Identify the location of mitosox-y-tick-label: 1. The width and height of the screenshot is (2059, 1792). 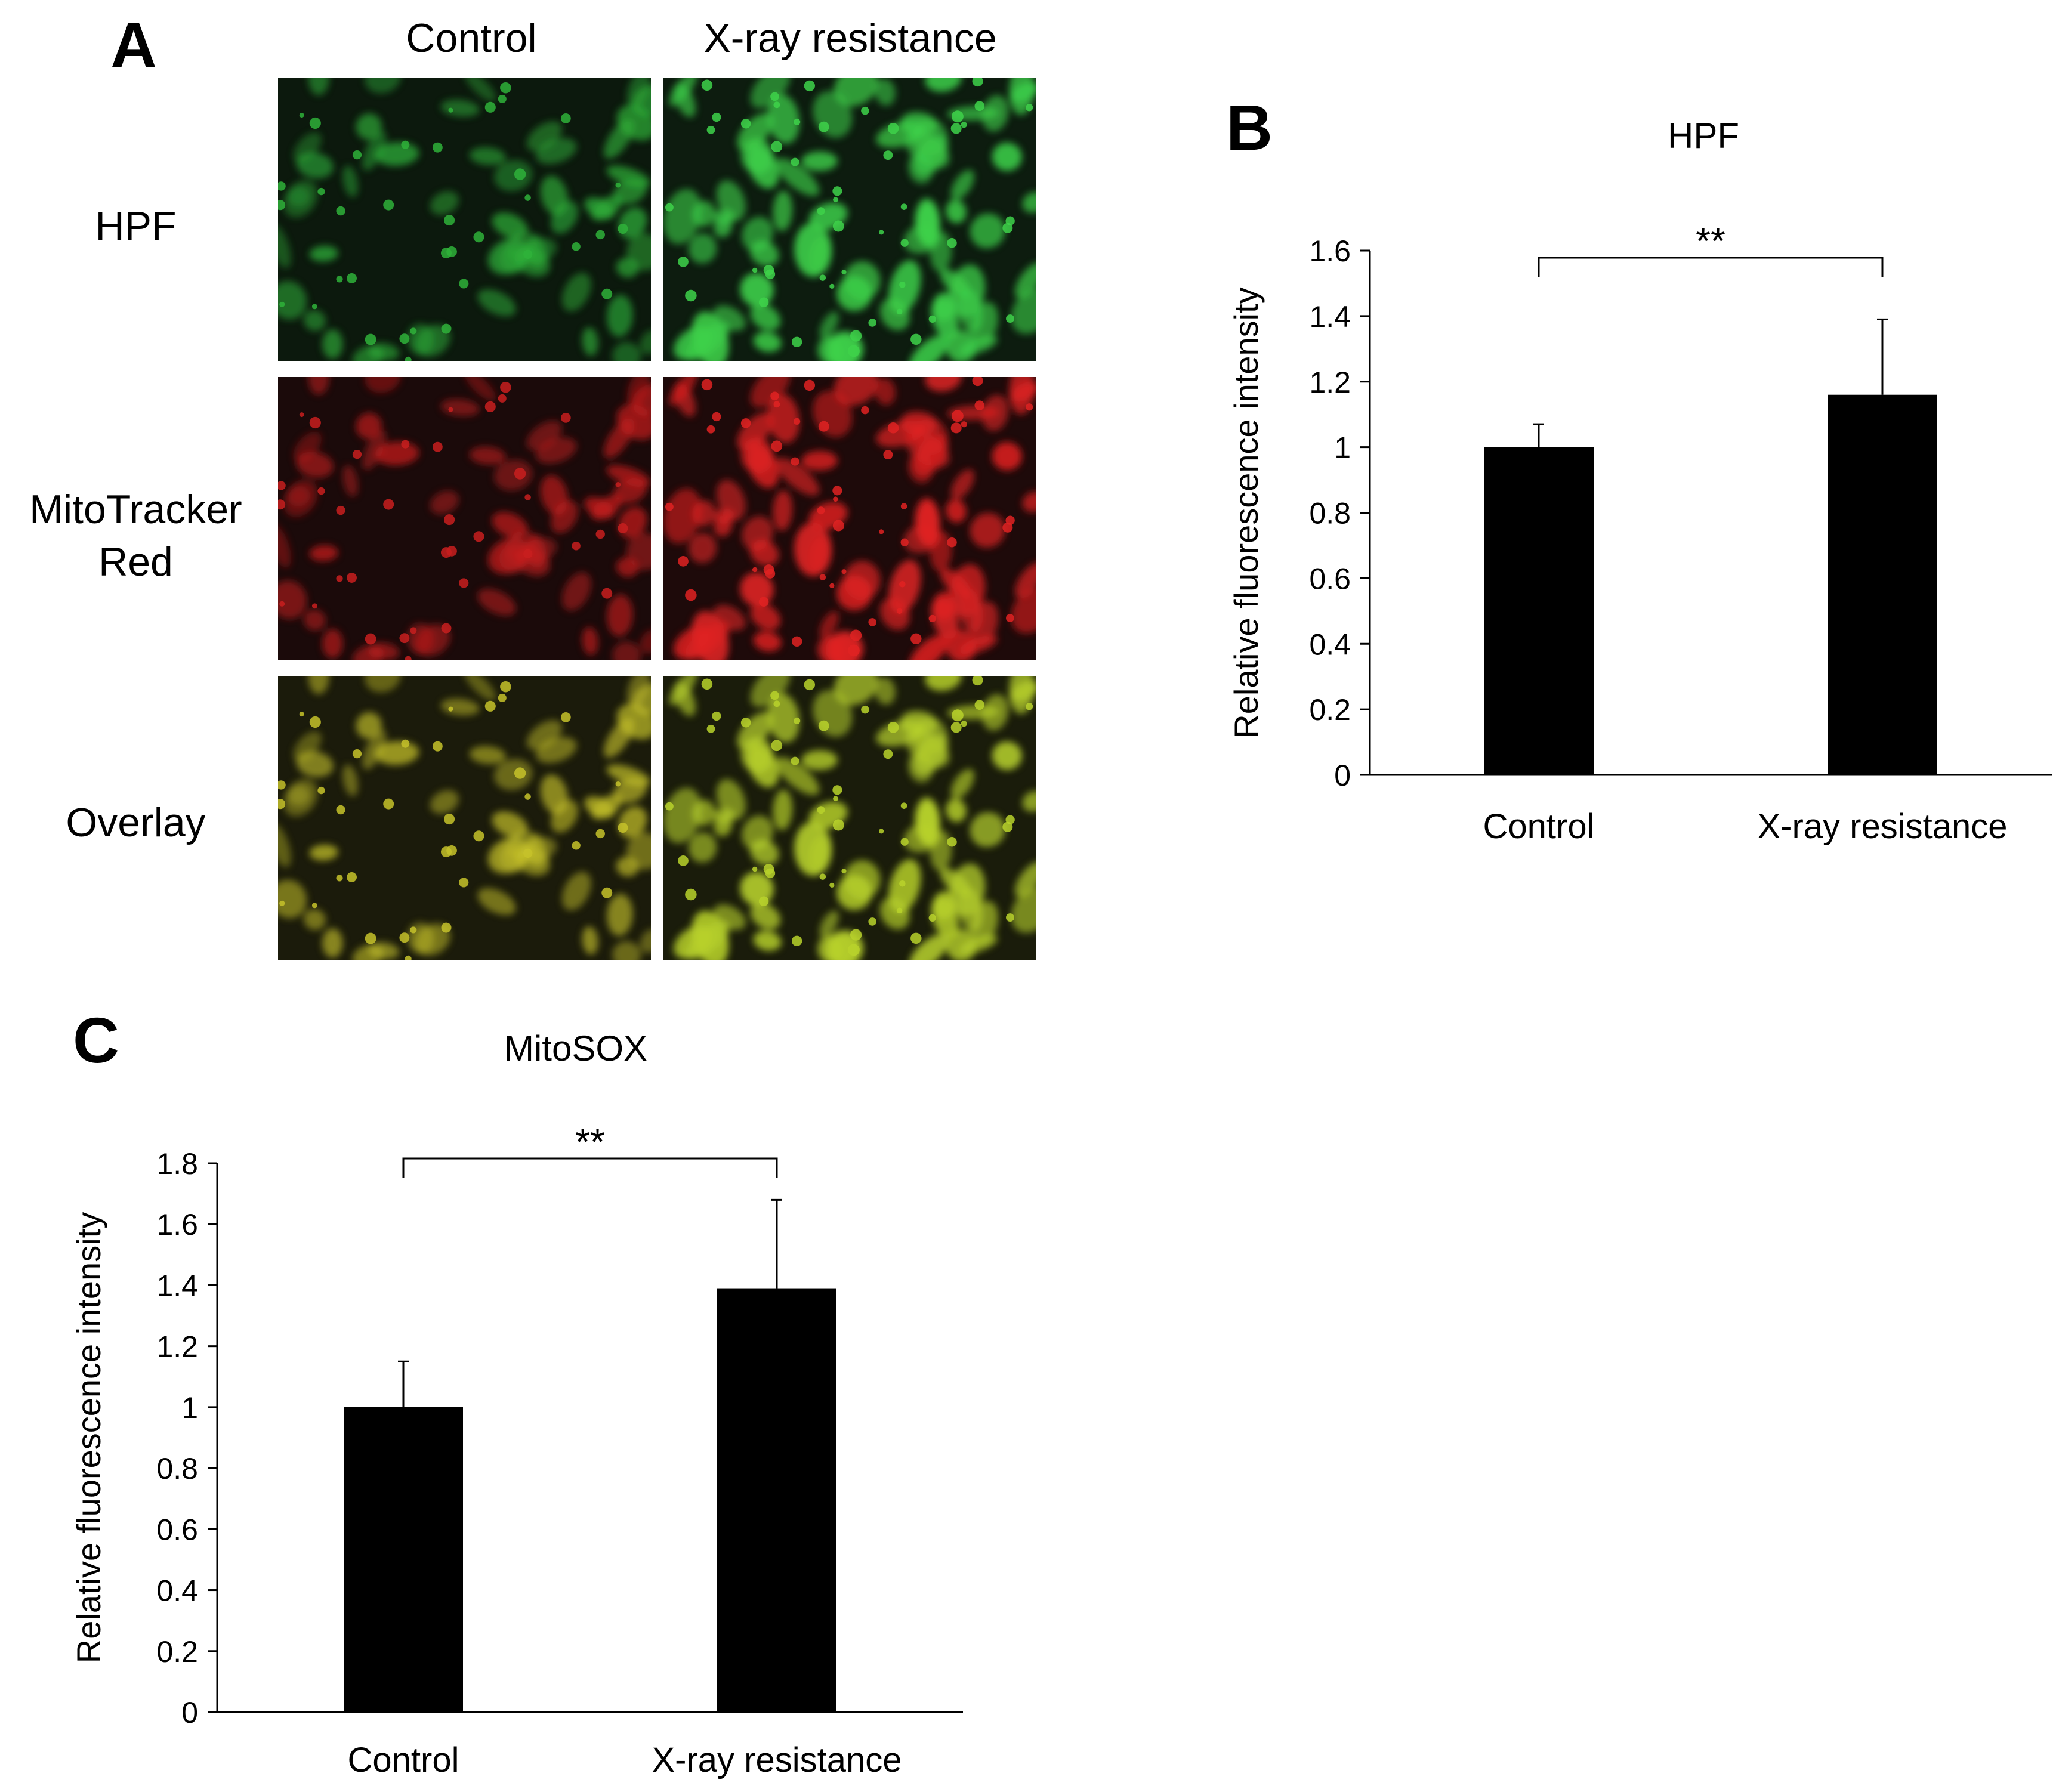
(189, 1408).